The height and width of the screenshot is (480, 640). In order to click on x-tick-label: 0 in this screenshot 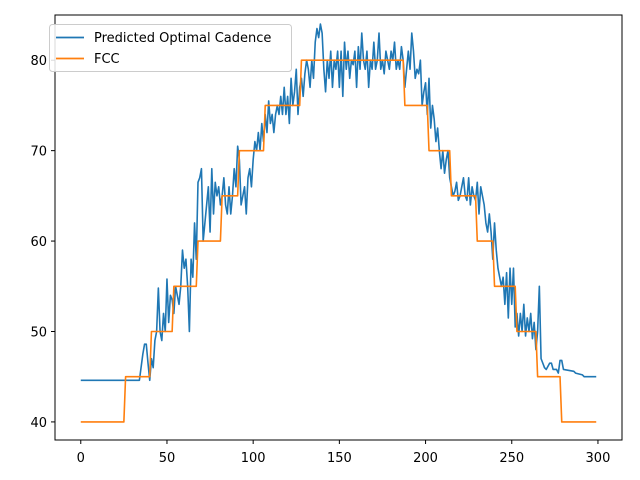, I will do `click(81, 458)`.